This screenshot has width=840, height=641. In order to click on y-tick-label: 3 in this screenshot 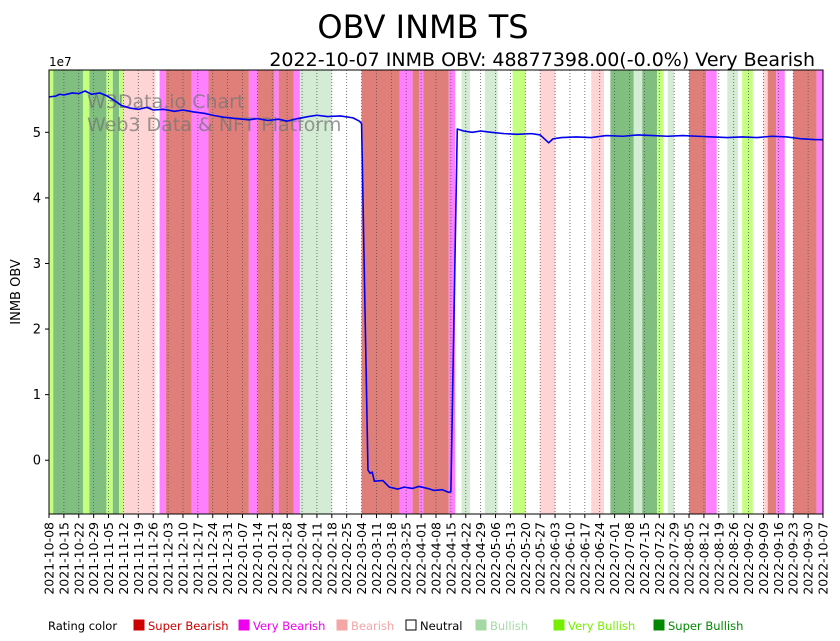, I will do `click(37, 264)`.